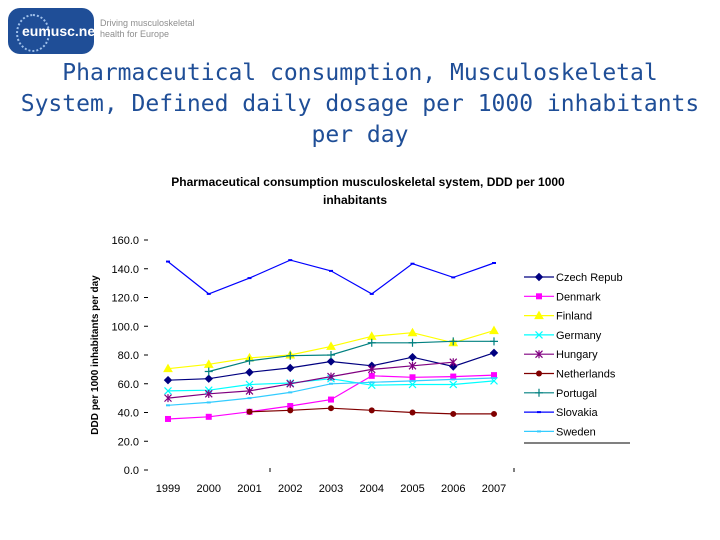 The width and height of the screenshot is (720, 540). What do you see at coordinates (586, 375) in the screenshot?
I see `legend-entry: Netherlands` at bounding box center [586, 375].